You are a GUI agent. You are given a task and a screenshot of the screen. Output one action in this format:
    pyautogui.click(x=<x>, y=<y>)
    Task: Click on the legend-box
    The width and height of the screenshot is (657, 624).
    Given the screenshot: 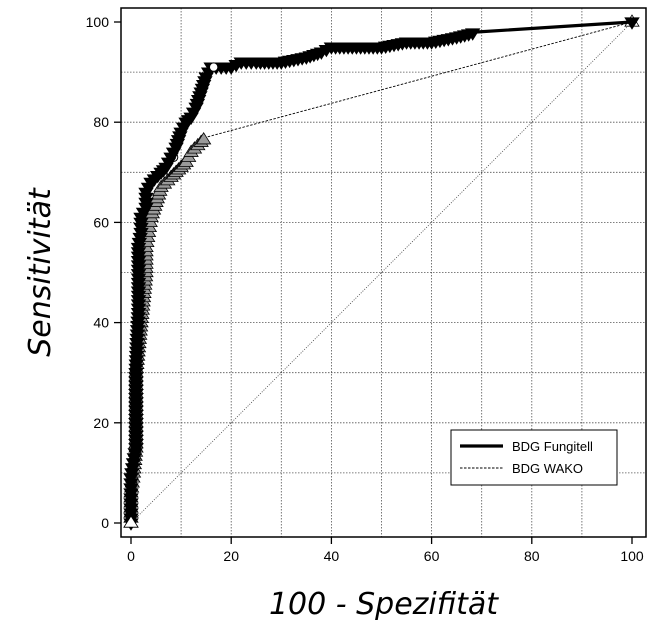 What is the action you would take?
    pyautogui.click(x=534, y=457)
    